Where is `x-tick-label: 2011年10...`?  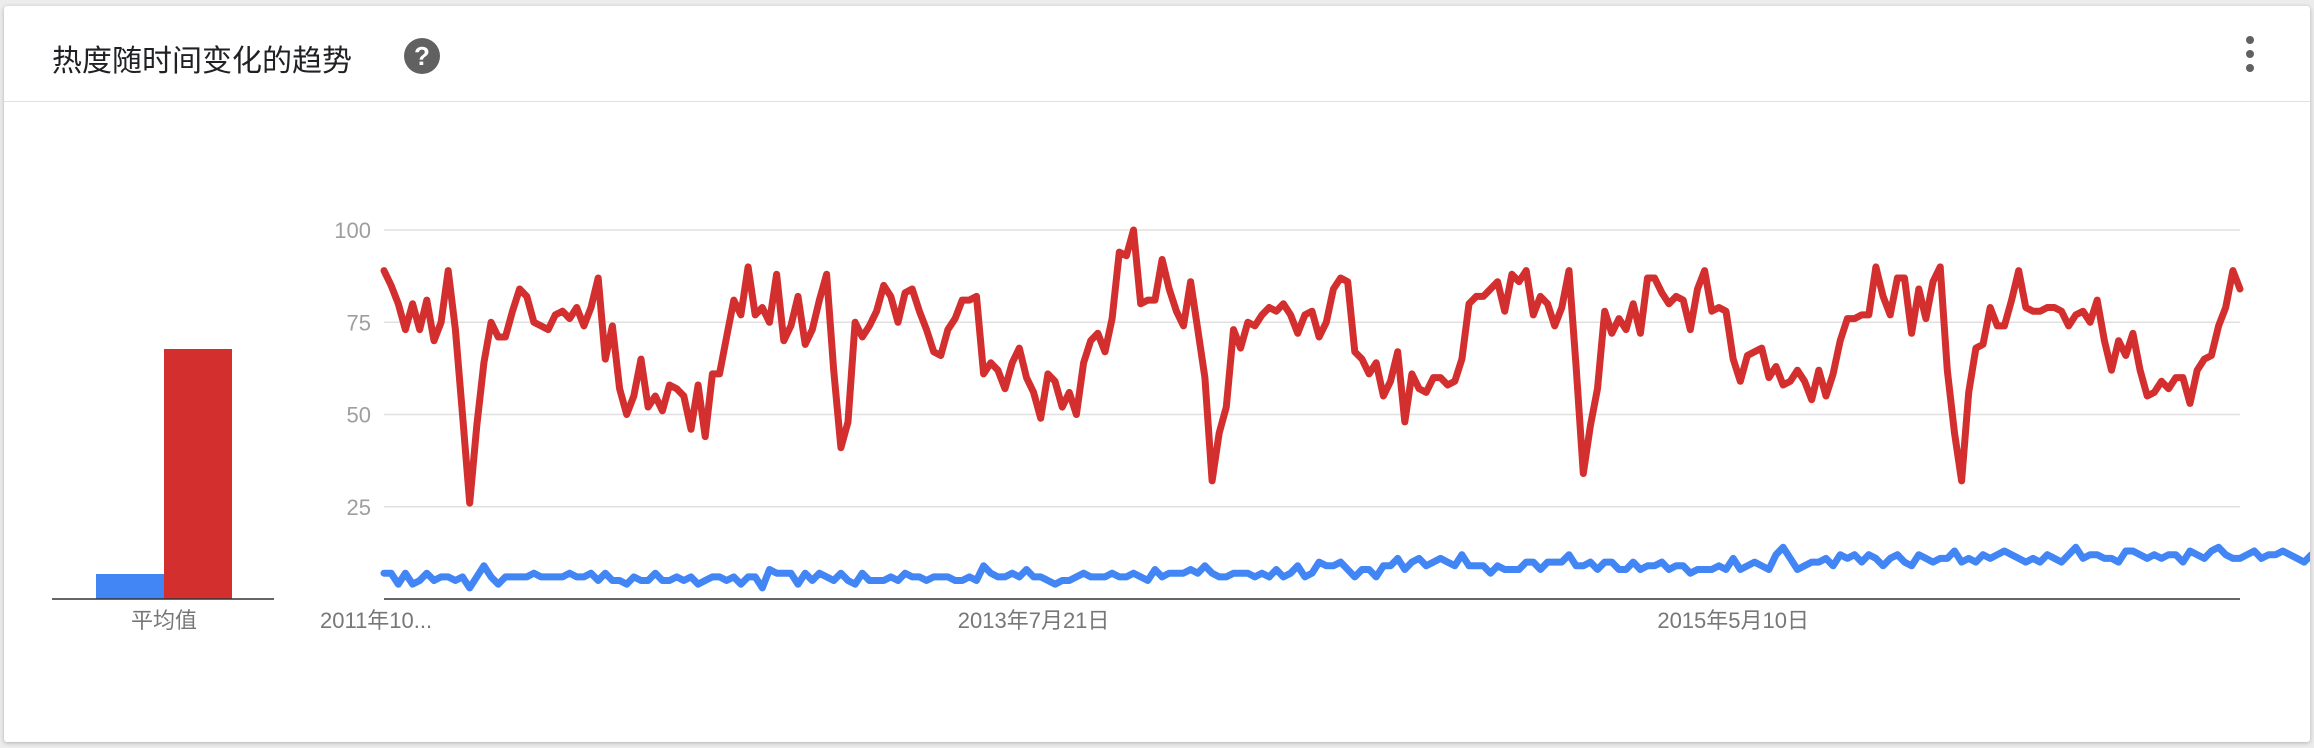 x-tick-label: 2011年10... is located at coordinates (376, 620).